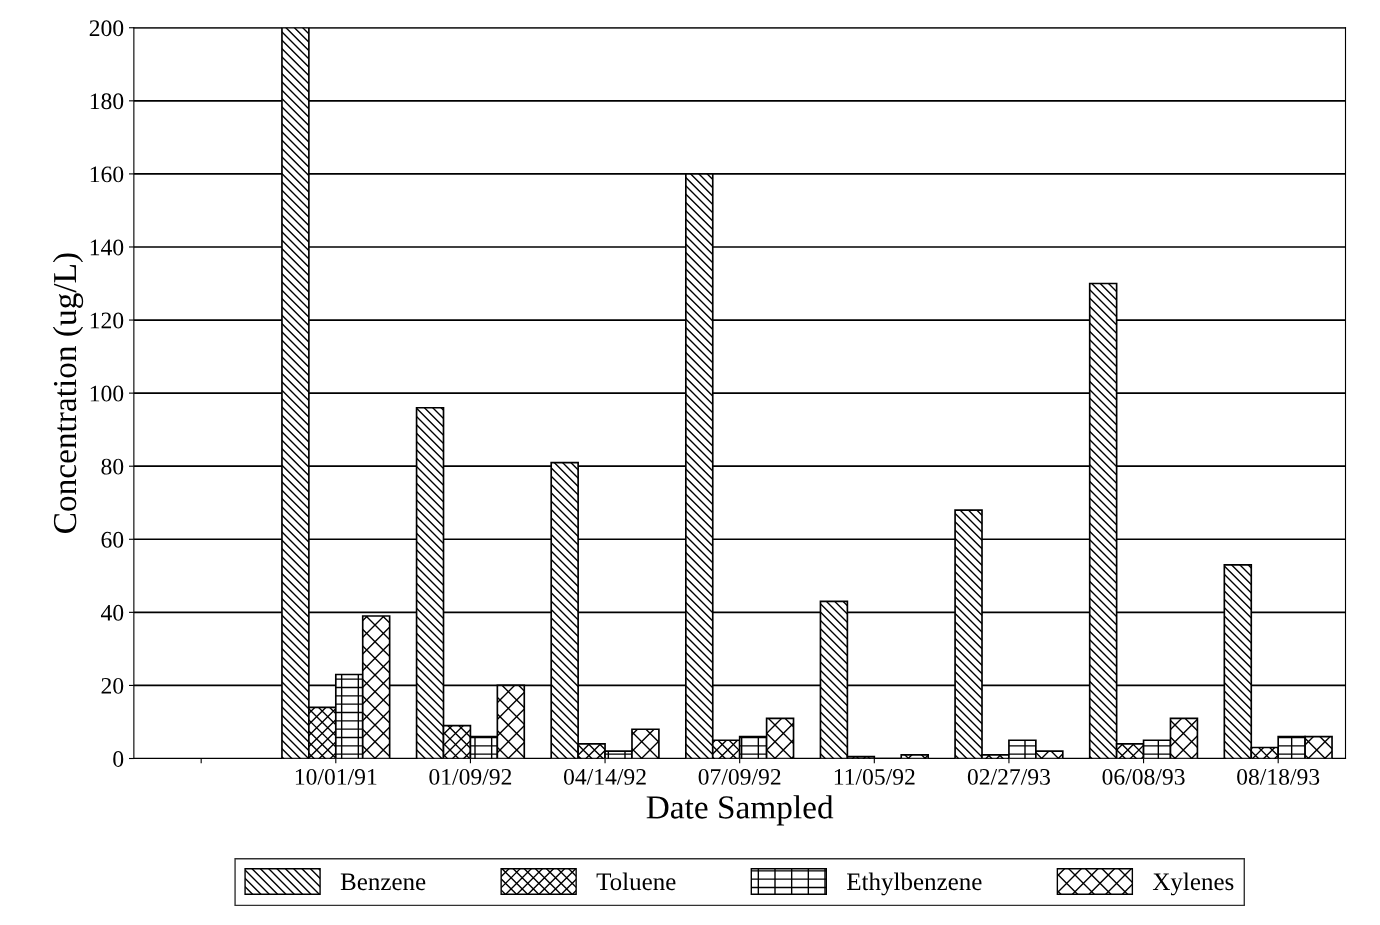  Describe the element at coordinates (106, 28) in the screenshot. I see `y-tick-label: 200` at that location.